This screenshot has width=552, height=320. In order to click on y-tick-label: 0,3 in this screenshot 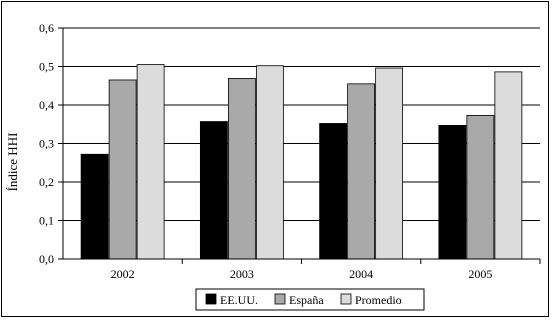, I will do `click(46, 144)`.